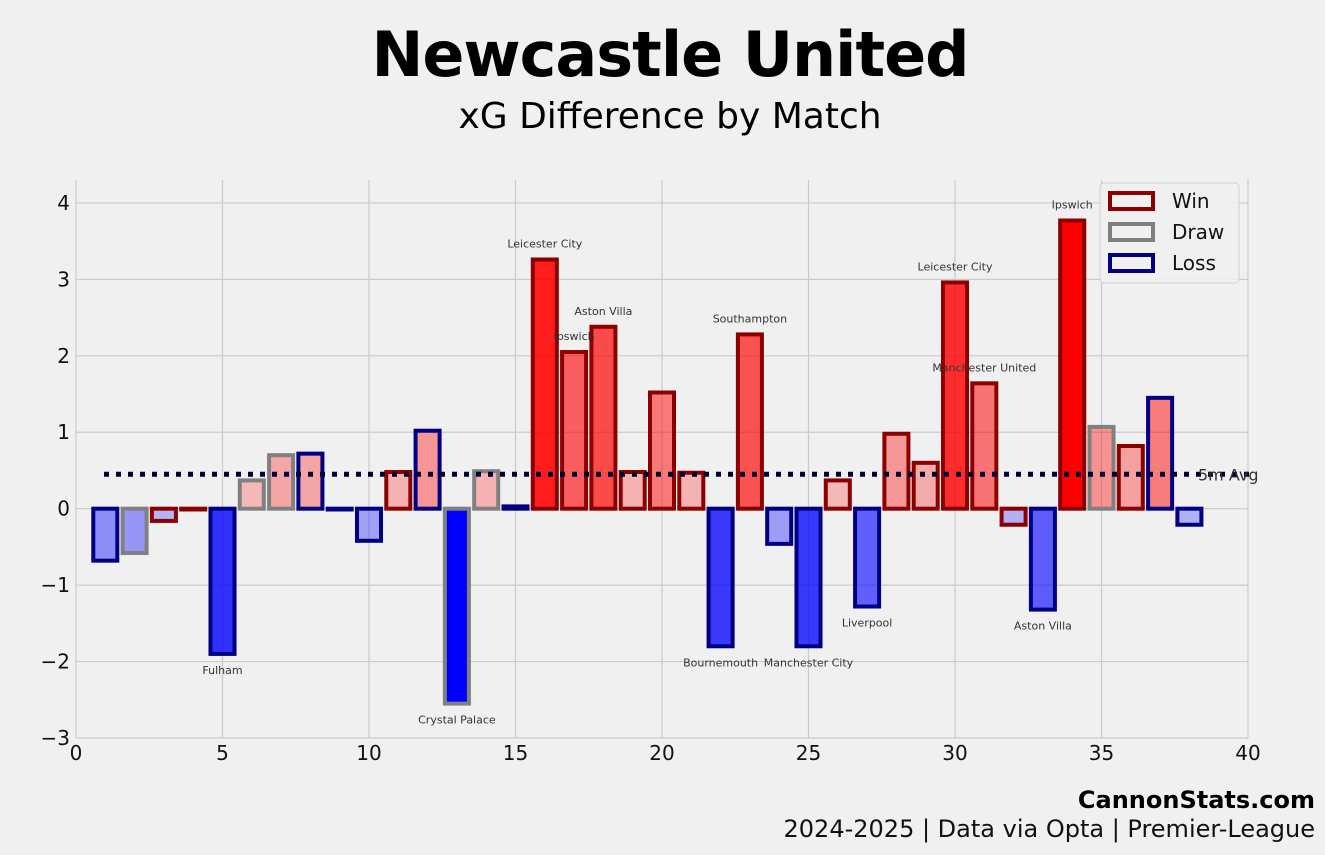  Describe the element at coordinates (55, 738) in the screenshot. I see `y-tick-label: −3` at that location.